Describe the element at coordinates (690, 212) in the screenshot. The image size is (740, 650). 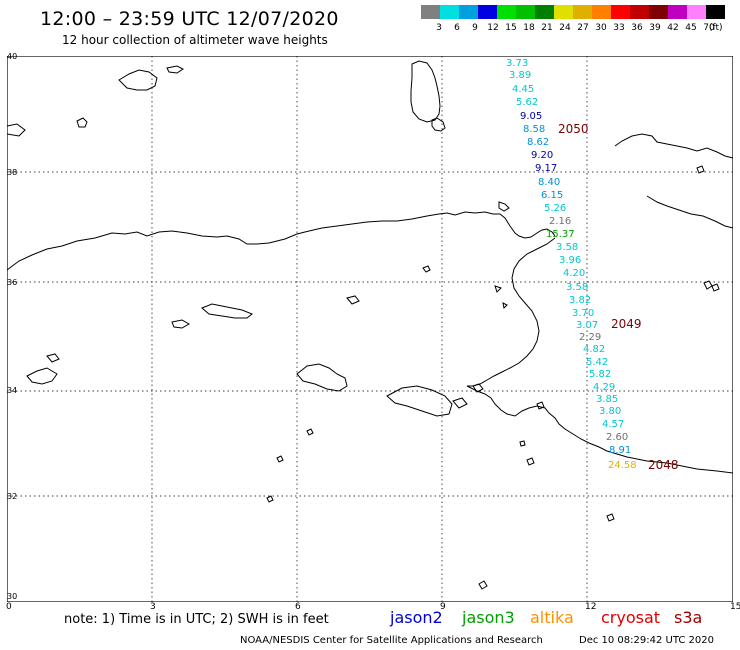
I see `italy-heel-coast` at that location.